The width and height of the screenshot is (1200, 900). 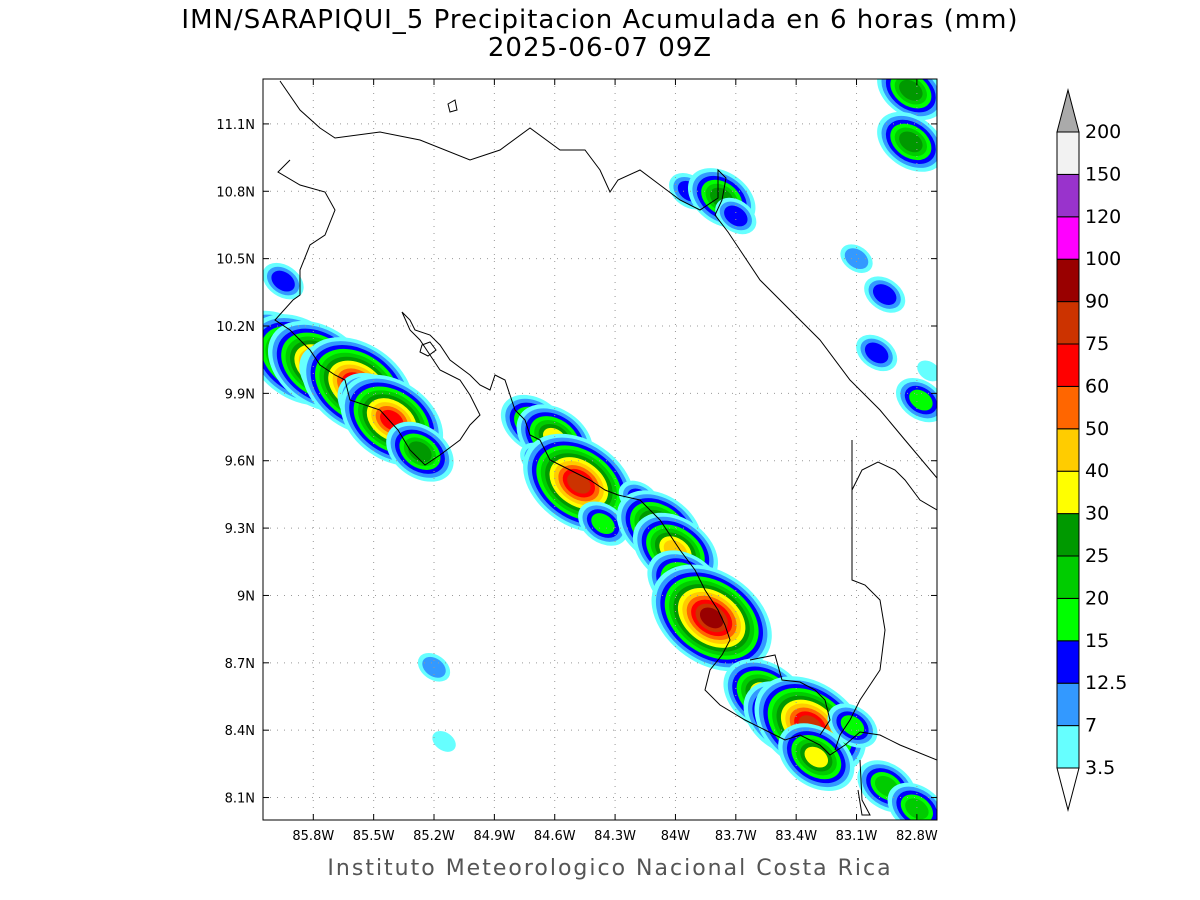 I want to click on lon-tick-label: 85.5W, so click(x=374, y=836).